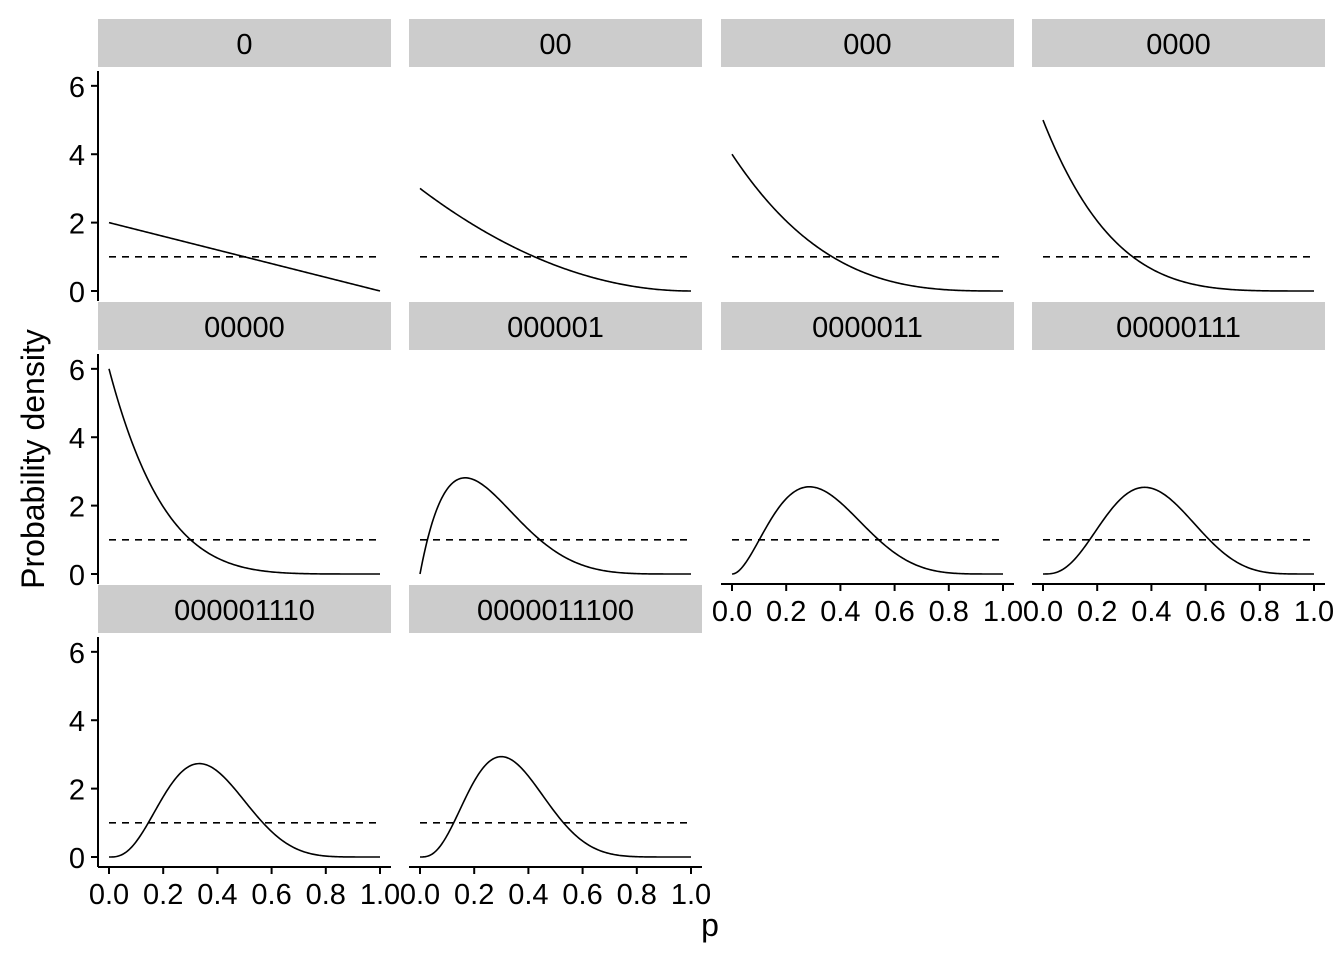  I want to click on y-axis-title: Probability density, so click(33, 459).